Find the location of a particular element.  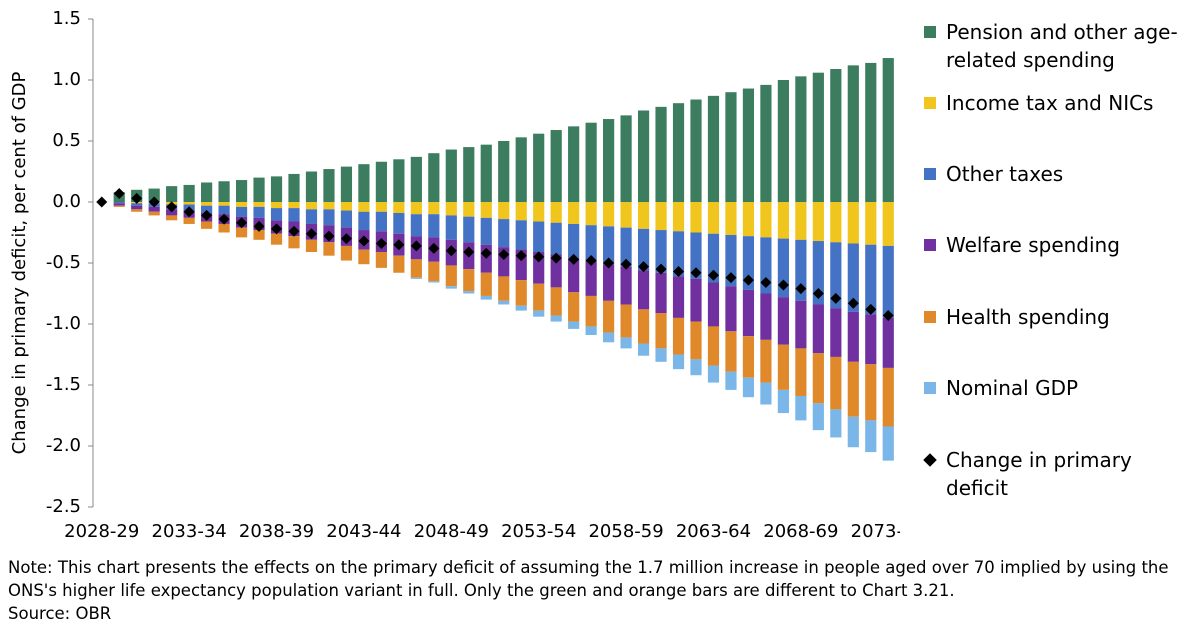

legend-item: Income tax and NICs is located at coordinates (1053, 103).